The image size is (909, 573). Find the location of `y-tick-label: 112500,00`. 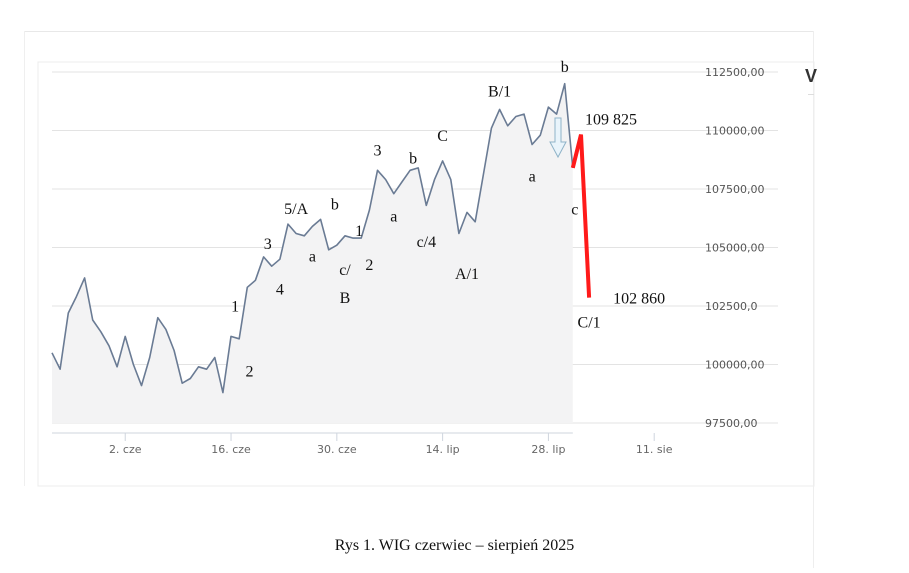

y-tick-label: 112500,00 is located at coordinates (735, 72).